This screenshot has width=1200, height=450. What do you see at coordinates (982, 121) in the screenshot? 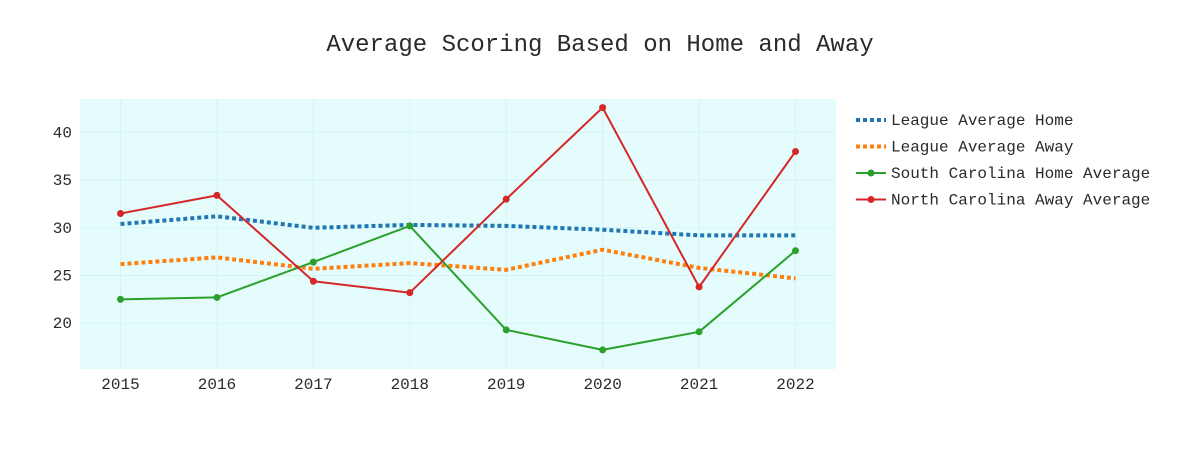
I see `legend-label: League Average Home` at bounding box center [982, 121].